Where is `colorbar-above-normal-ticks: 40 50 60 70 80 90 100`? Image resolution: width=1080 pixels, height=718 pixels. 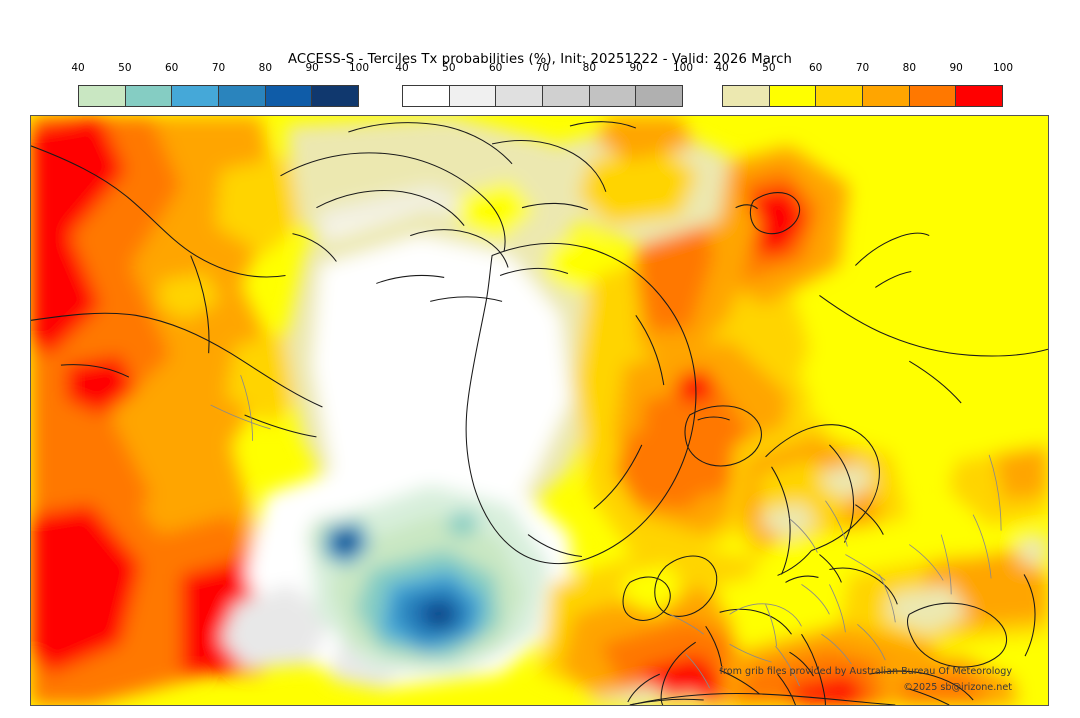
colorbar-above-normal-ticks: 40 50 60 70 80 90 100 is located at coordinates (864, 69).